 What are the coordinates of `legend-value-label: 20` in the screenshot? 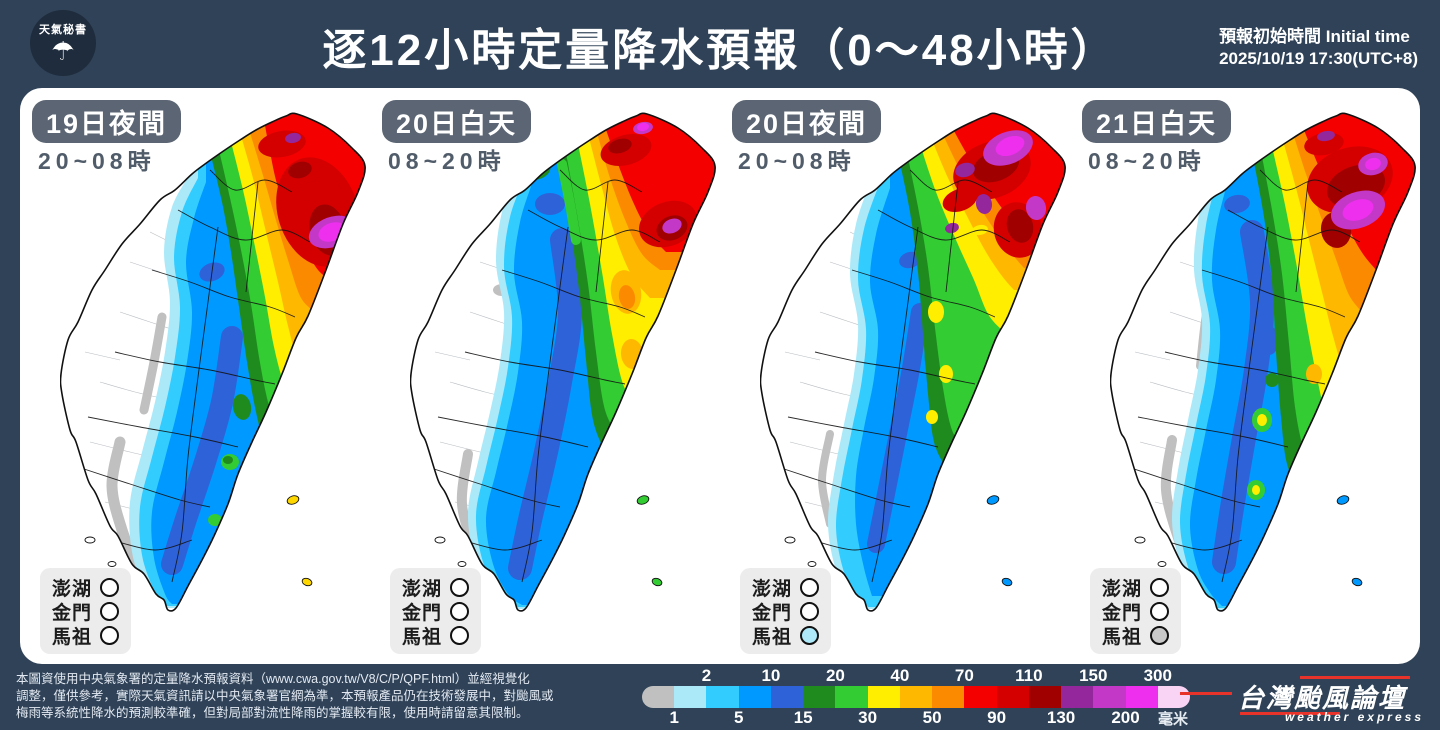 It's located at (835, 675).